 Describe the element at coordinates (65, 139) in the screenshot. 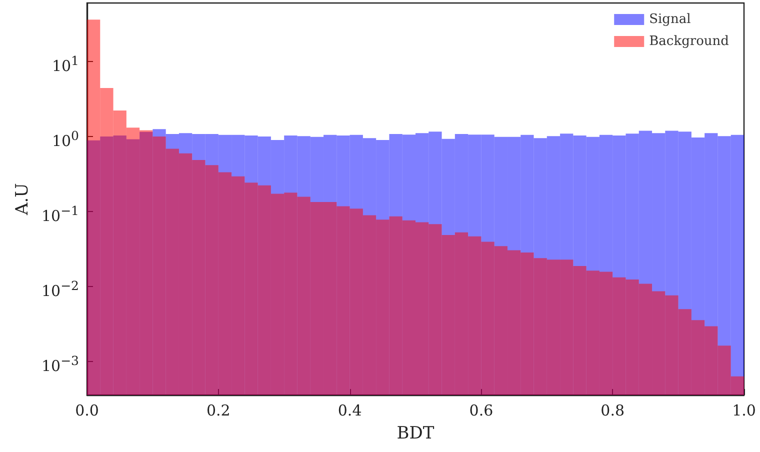

I see `y-tick-label: 10$^{0}$` at that location.